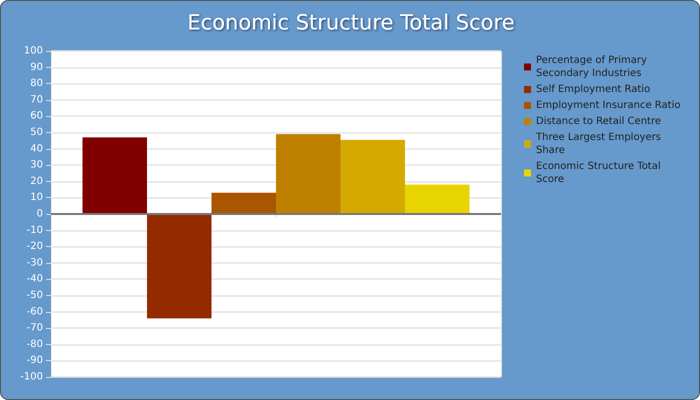  I want to click on chart-title: Economic Structure Total Score, so click(351, 22).